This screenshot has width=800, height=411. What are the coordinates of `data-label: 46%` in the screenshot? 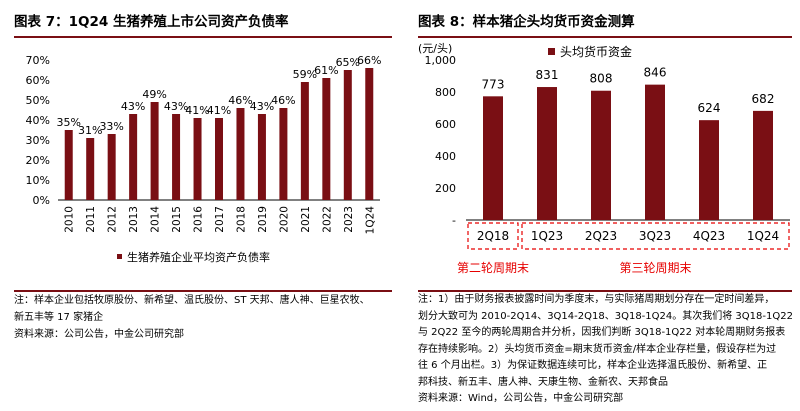 It's located at (283, 100).